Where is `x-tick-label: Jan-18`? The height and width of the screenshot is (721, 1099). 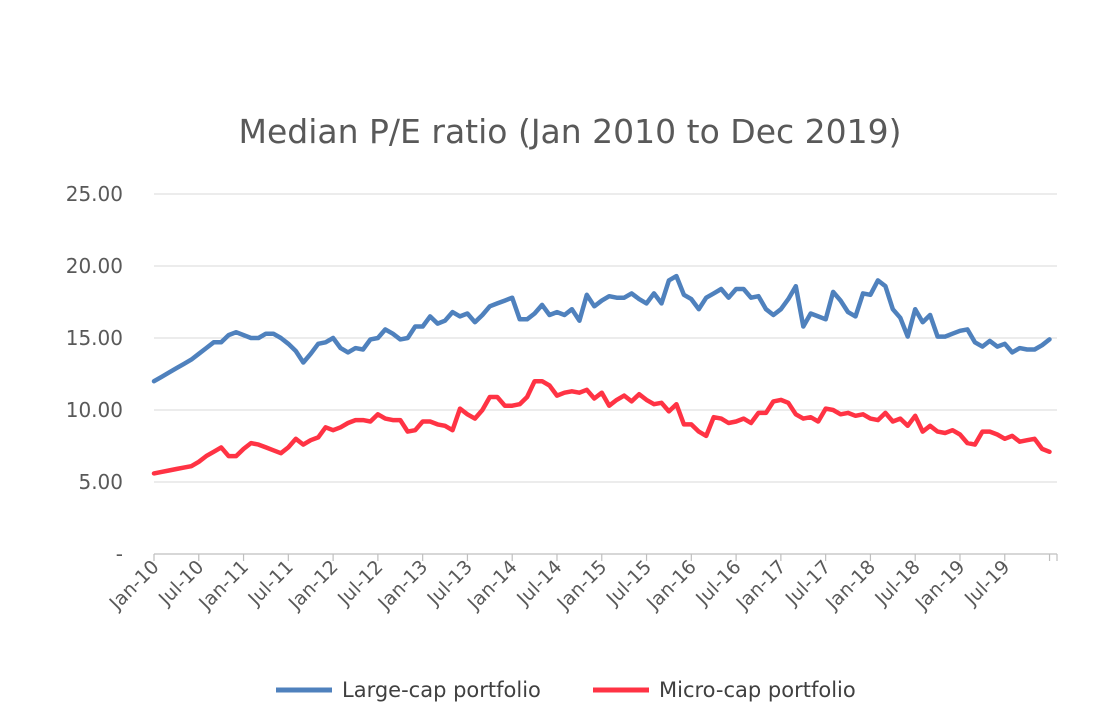
x-tick-label: Jan-18 is located at coordinates (850, 585).